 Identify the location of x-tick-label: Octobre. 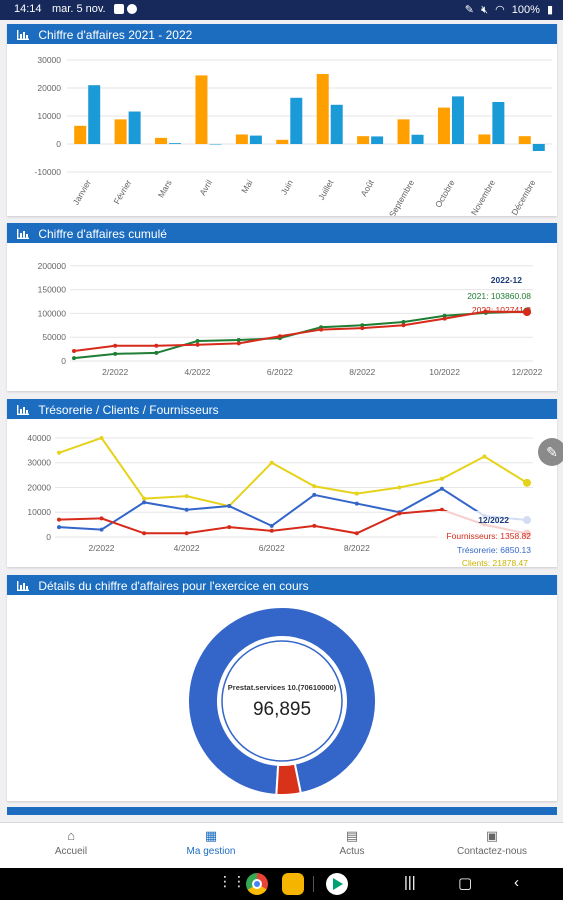
(445, 193).